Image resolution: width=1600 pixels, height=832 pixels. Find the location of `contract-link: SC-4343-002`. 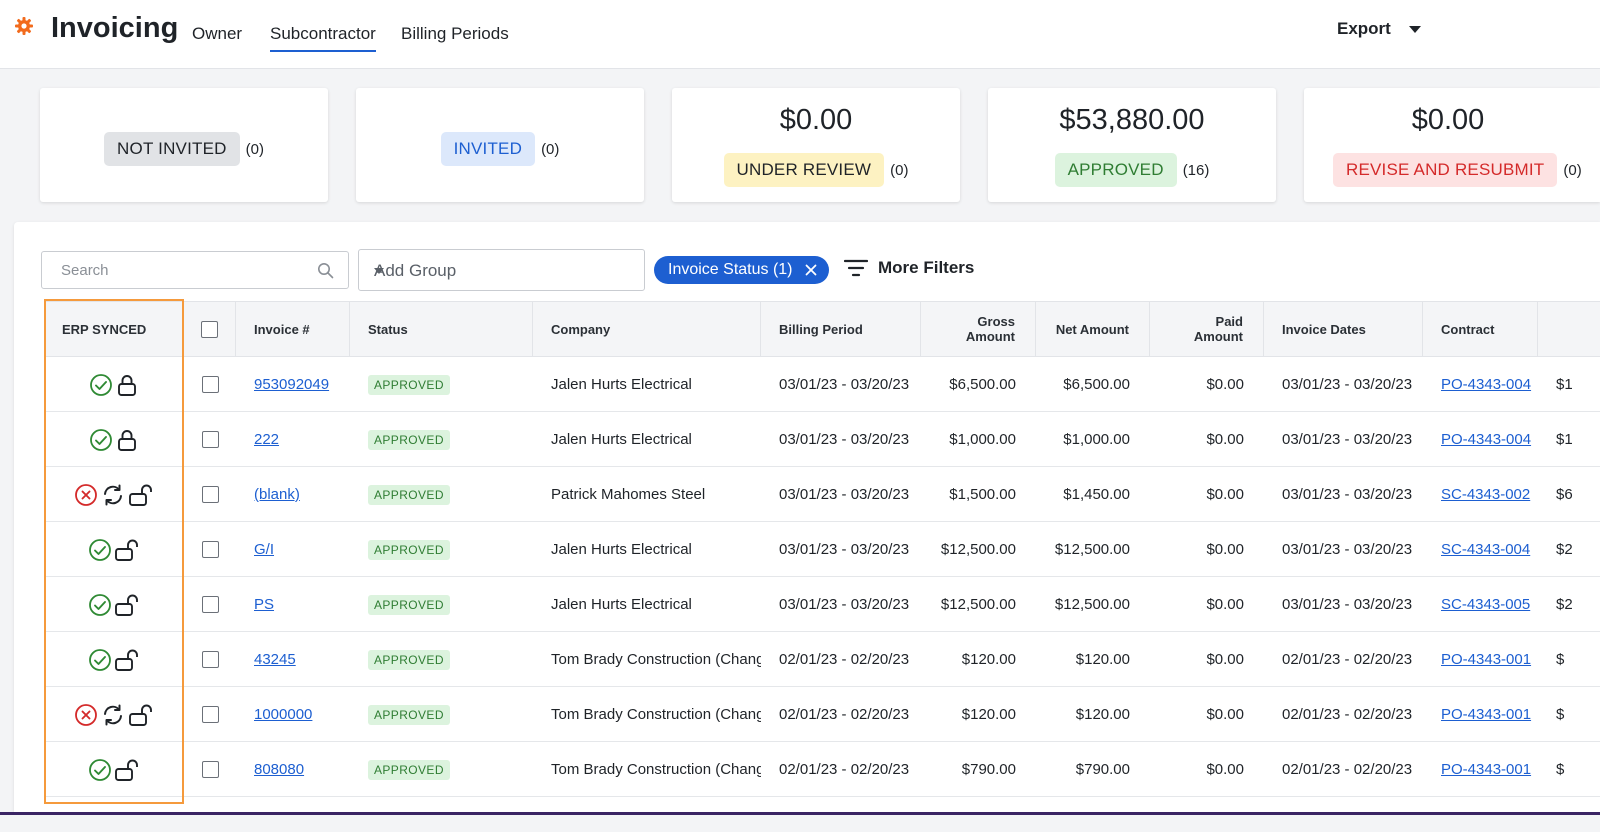

contract-link: SC-4343-002 is located at coordinates (1486, 494).